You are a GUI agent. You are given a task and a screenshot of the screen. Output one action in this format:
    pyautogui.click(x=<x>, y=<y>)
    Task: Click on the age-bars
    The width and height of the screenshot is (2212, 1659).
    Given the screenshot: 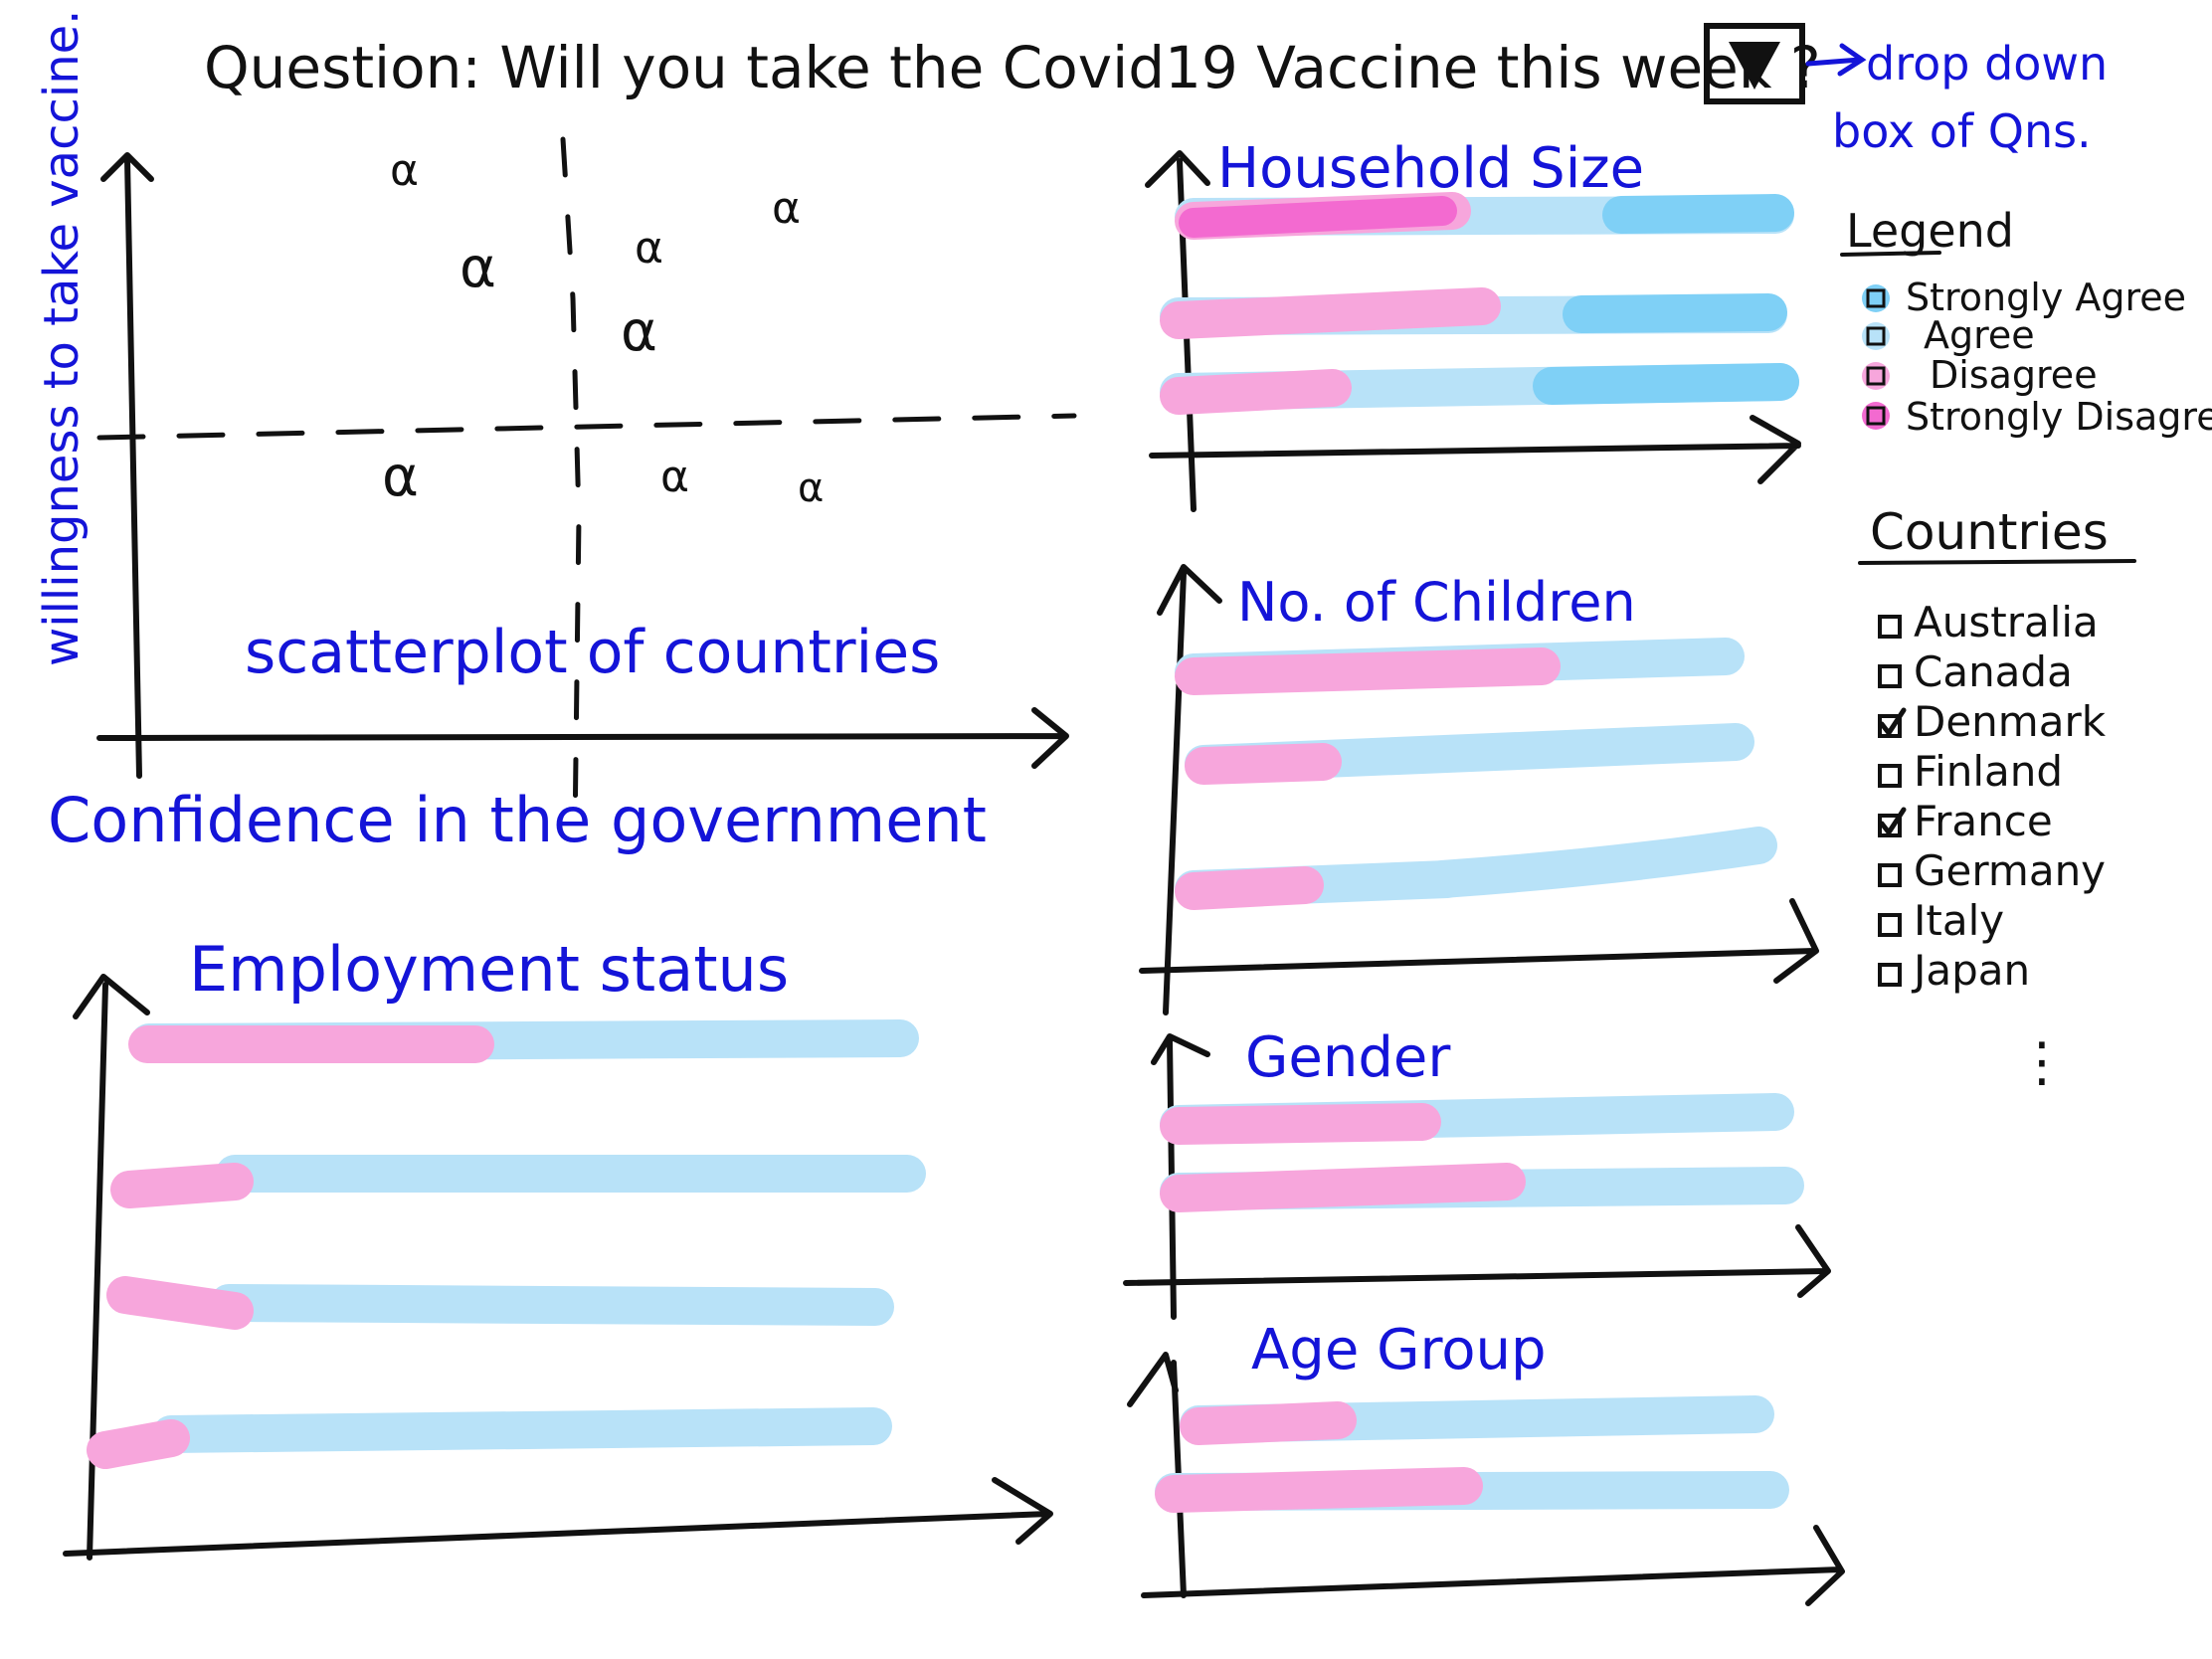 What is the action you would take?
    pyautogui.click(x=1472, y=1454)
    